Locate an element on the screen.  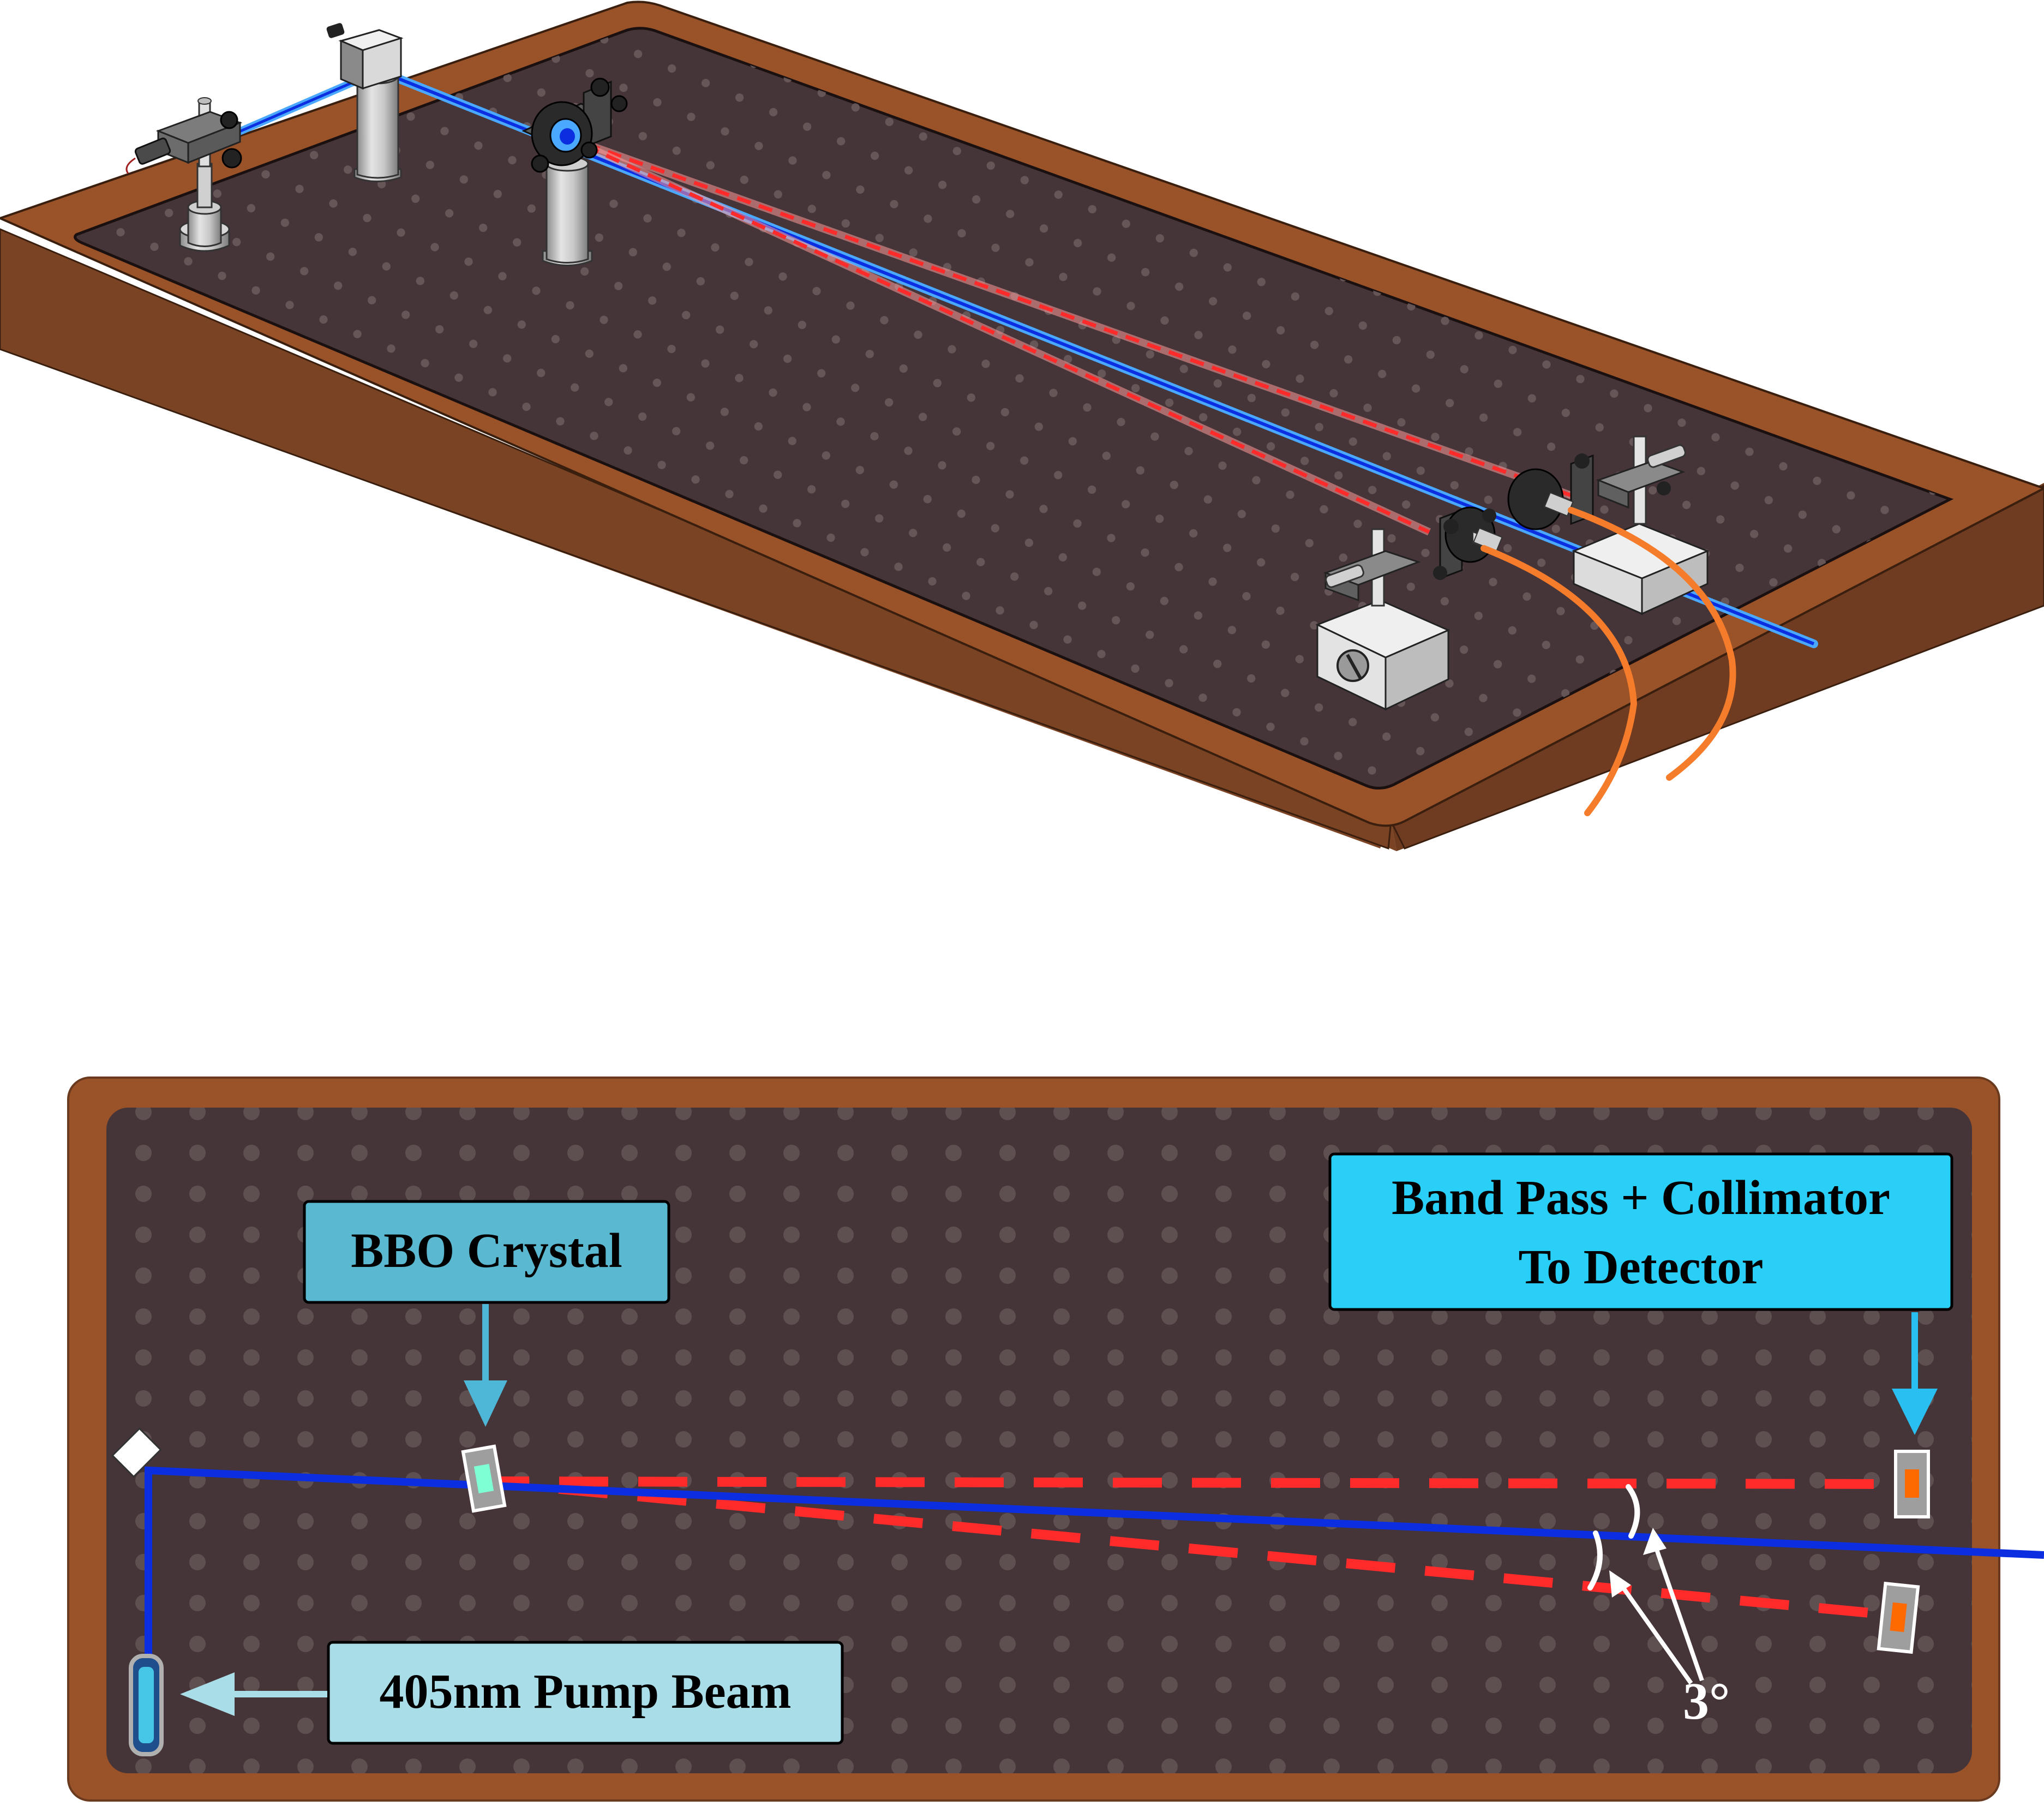
detector-stage-2-3d is located at coordinates (1608, 525).